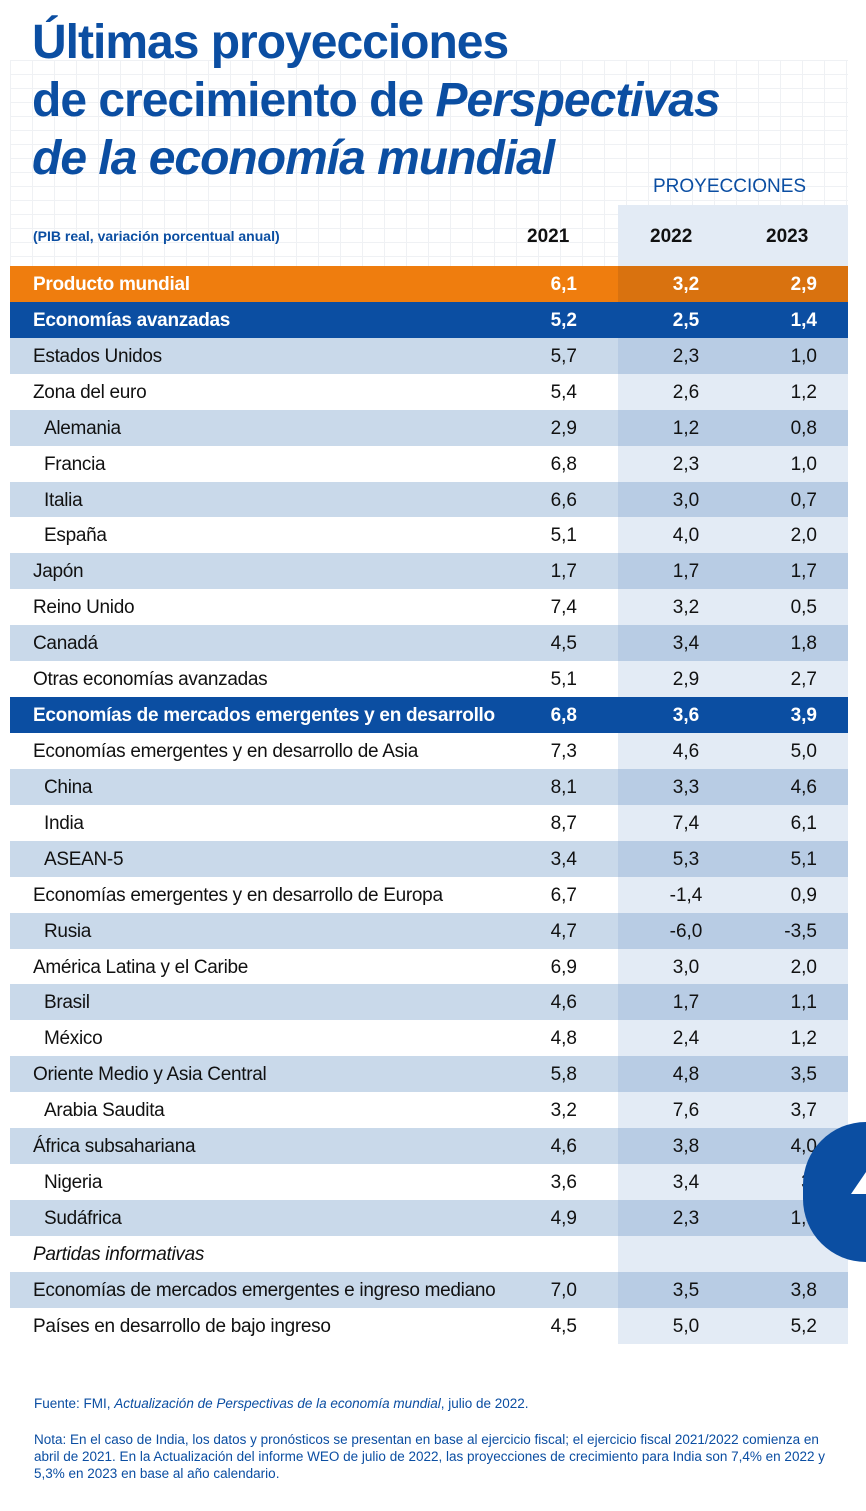  Describe the element at coordinates (484, 1403) in the screenshot. I see `source-suffix: , julio de 2022.` at that location.